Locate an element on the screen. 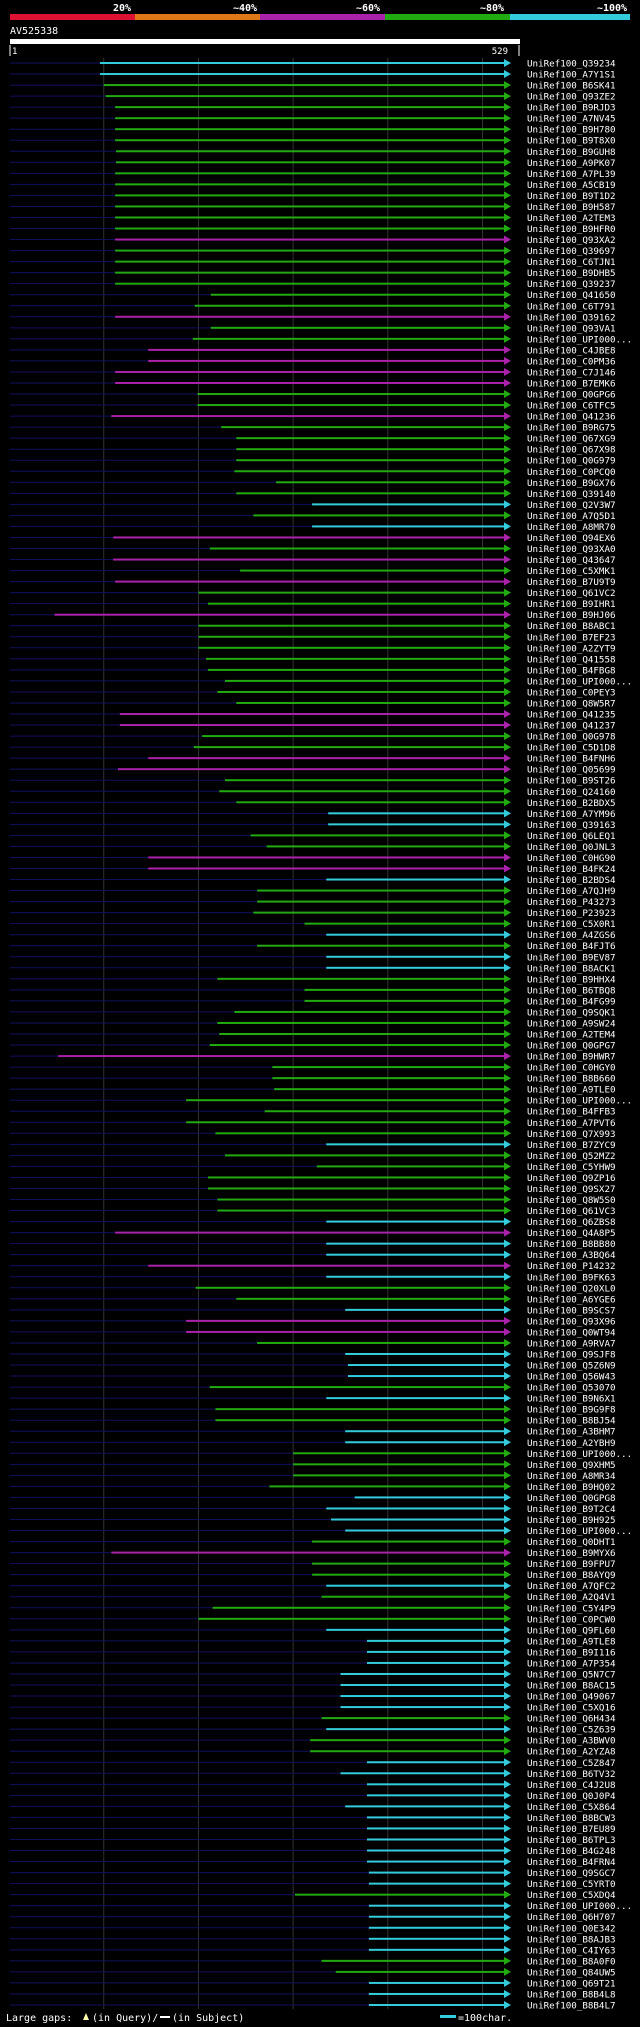 The width and height of the screenshot is (640, 2027). hit-label: UniRef100_A3BWV0 is located at coordinates (571, 1741).